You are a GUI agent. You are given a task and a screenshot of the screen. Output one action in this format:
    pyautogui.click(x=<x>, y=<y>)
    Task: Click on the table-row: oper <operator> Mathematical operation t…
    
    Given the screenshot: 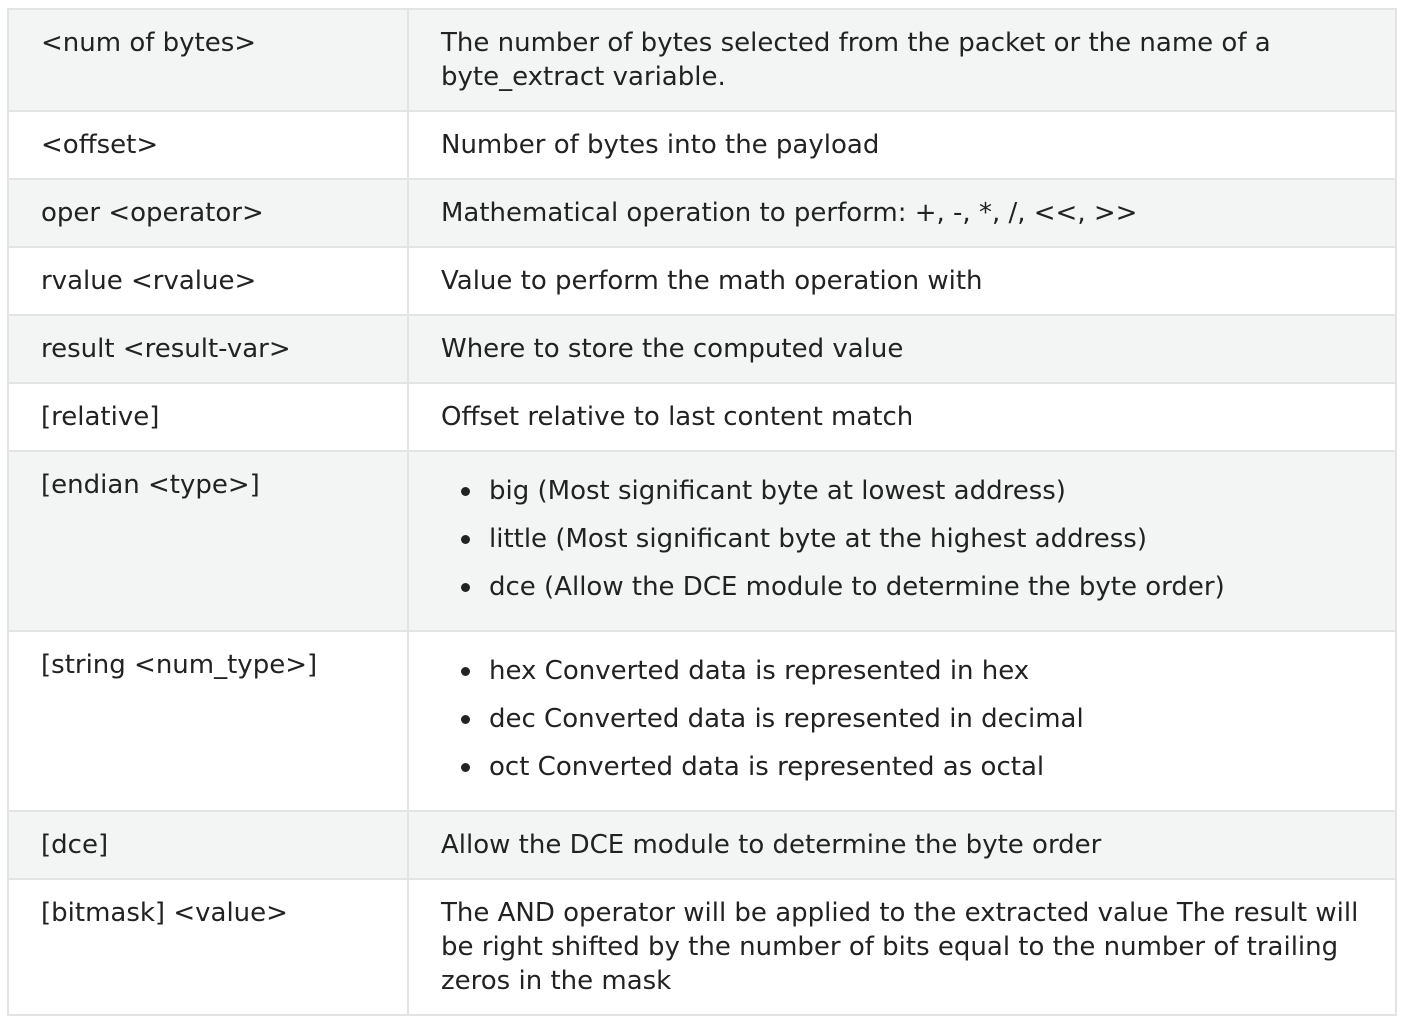 What is the action you would take?
    pyautogui.click(x=702, y=213)
    